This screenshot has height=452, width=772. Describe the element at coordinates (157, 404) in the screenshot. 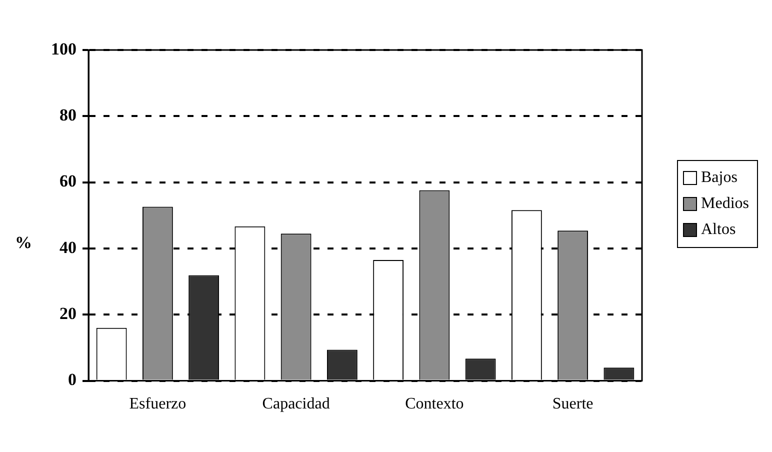

I see `x-tick-label: Esfuerzo` at that location.